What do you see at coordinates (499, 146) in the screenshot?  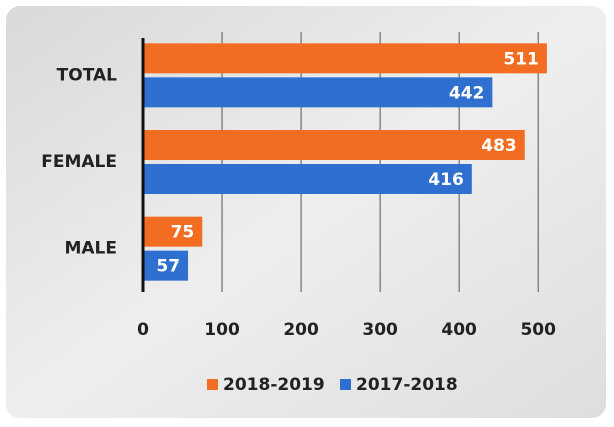 I see `data-label: 483` at bounding box center [499, 146].